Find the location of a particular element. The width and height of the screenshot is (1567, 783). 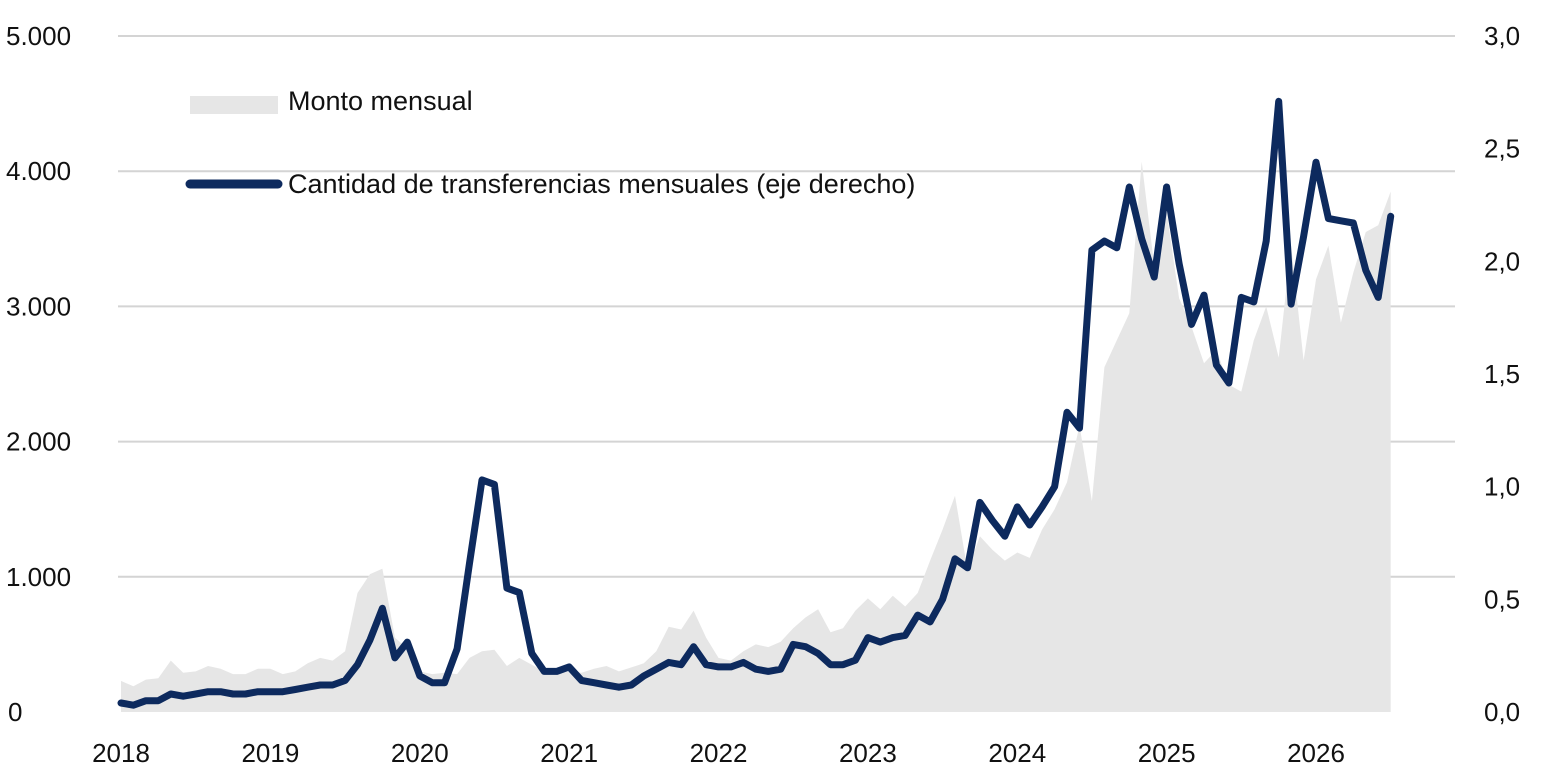

x-axis-ticks: 2018 2019 2020 2021 2022 2023 2024 2025 2026 is located at coordinates (718, 753).